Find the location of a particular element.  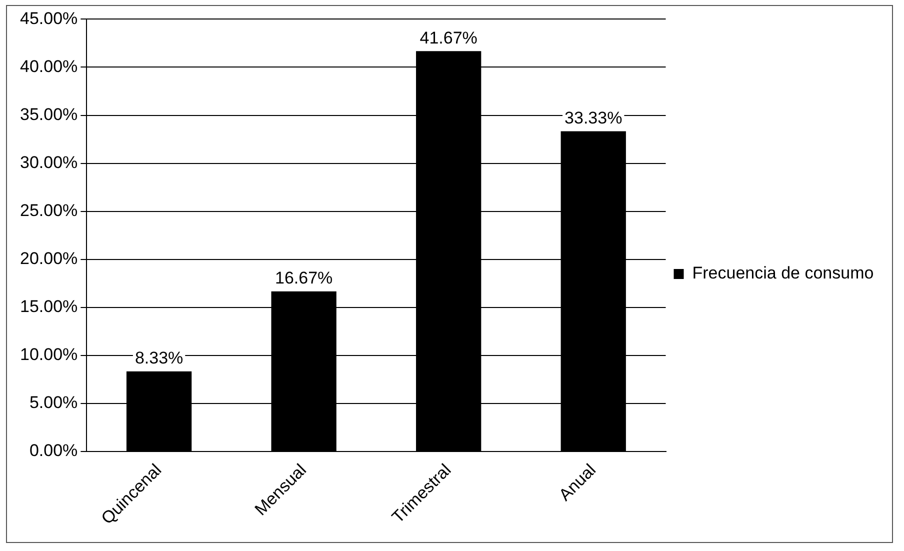

y-tick-label: 10.00% is located at coordinates (49, 354).